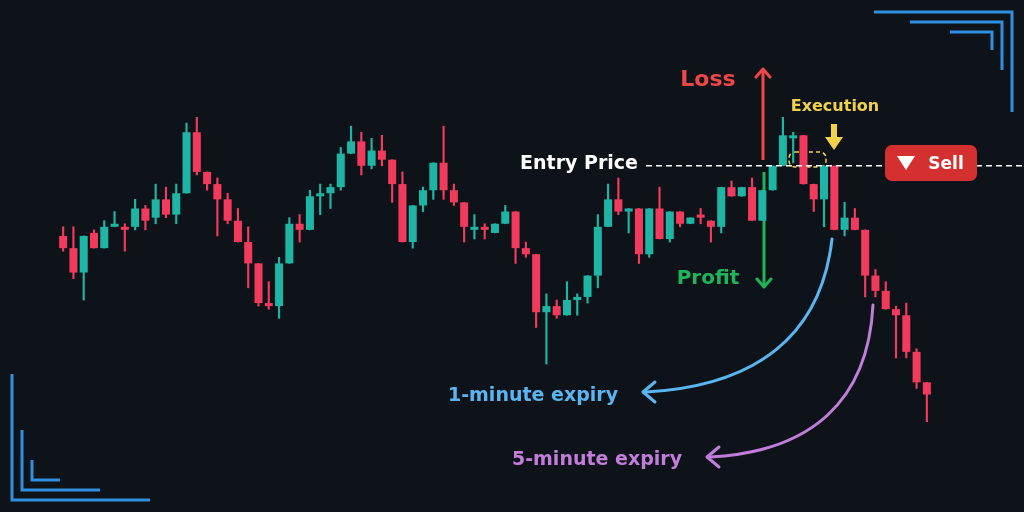  What do you see at coordinates (708, 277) in the screenshot?
I see `annotation: Profit` at bounding box center [708, 277].